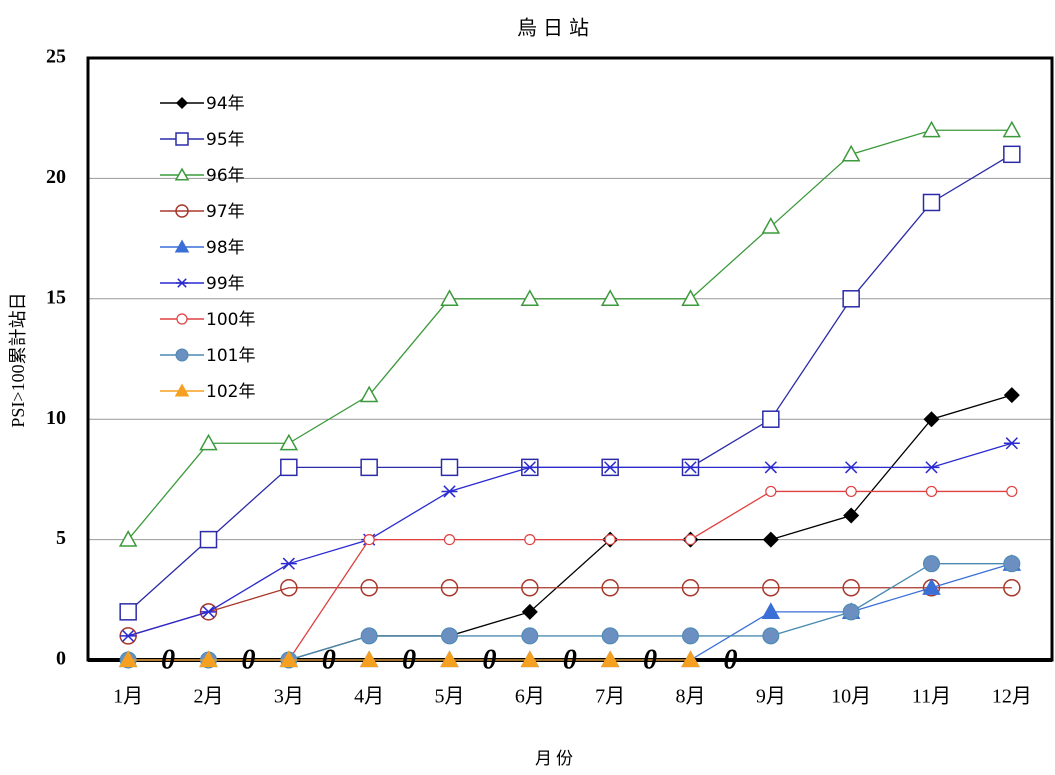  Describe the element at coordinates (202, 248) in the screenshot. I see `legend-item: 98年` at that location.